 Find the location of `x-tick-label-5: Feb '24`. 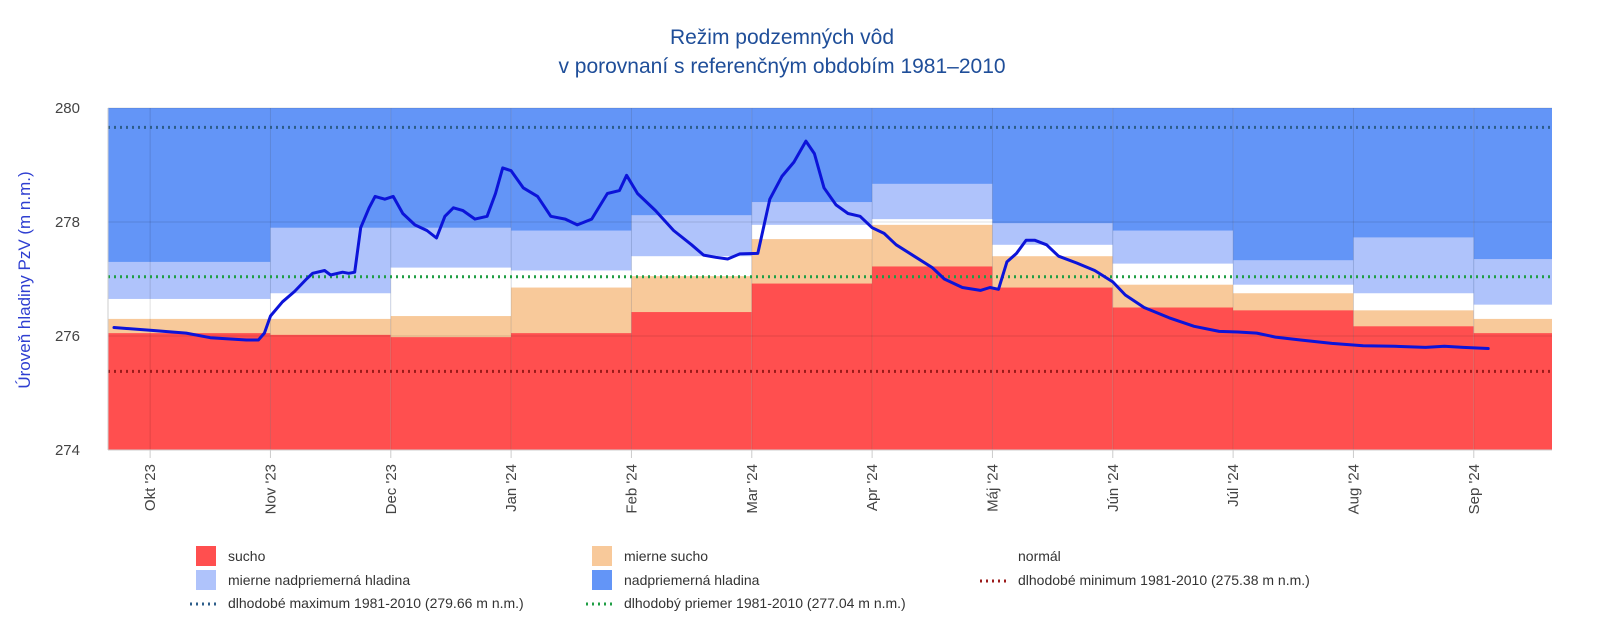

x-tick-label-5: Feb '24 is located at coordinates (631, 489).